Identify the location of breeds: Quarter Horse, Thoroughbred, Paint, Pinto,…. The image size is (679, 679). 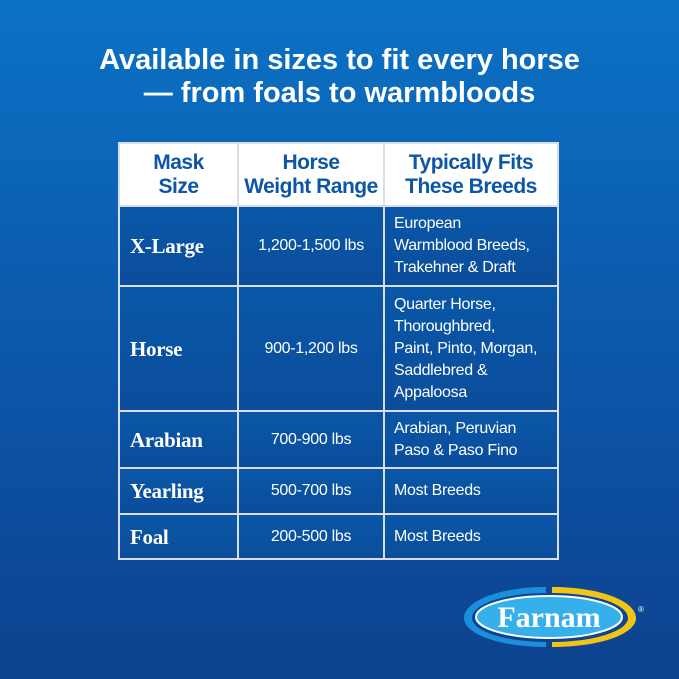
(471, 348).